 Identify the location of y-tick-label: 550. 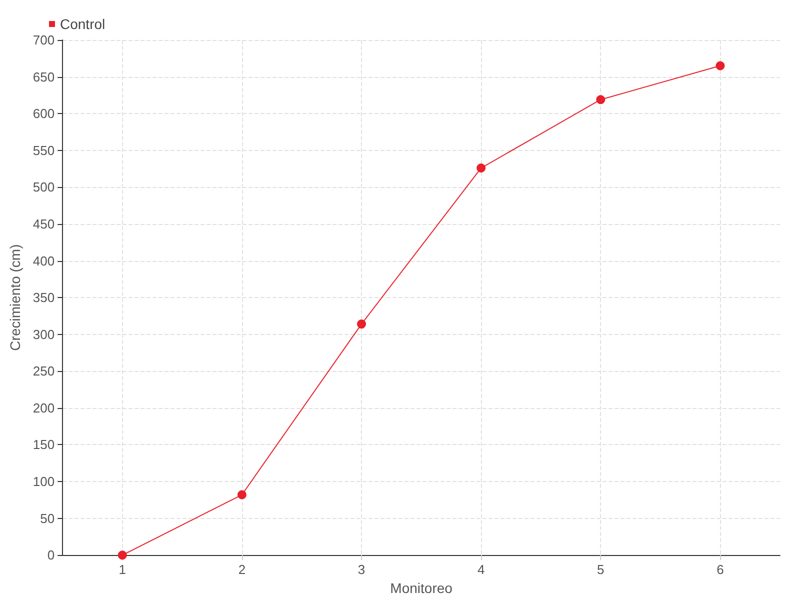
(43, 150).